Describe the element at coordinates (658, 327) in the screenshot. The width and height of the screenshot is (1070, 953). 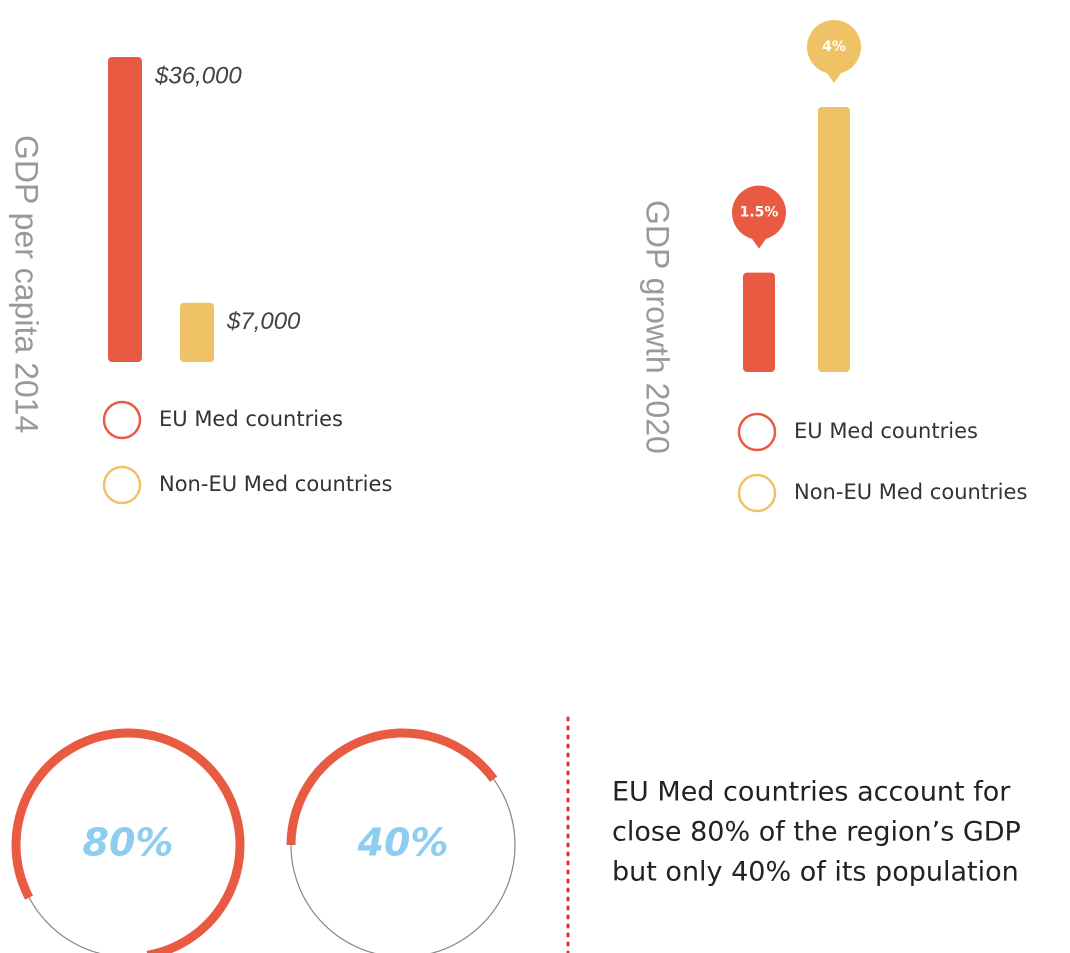
I see `axis-title: GDP growth 2020` at that location.